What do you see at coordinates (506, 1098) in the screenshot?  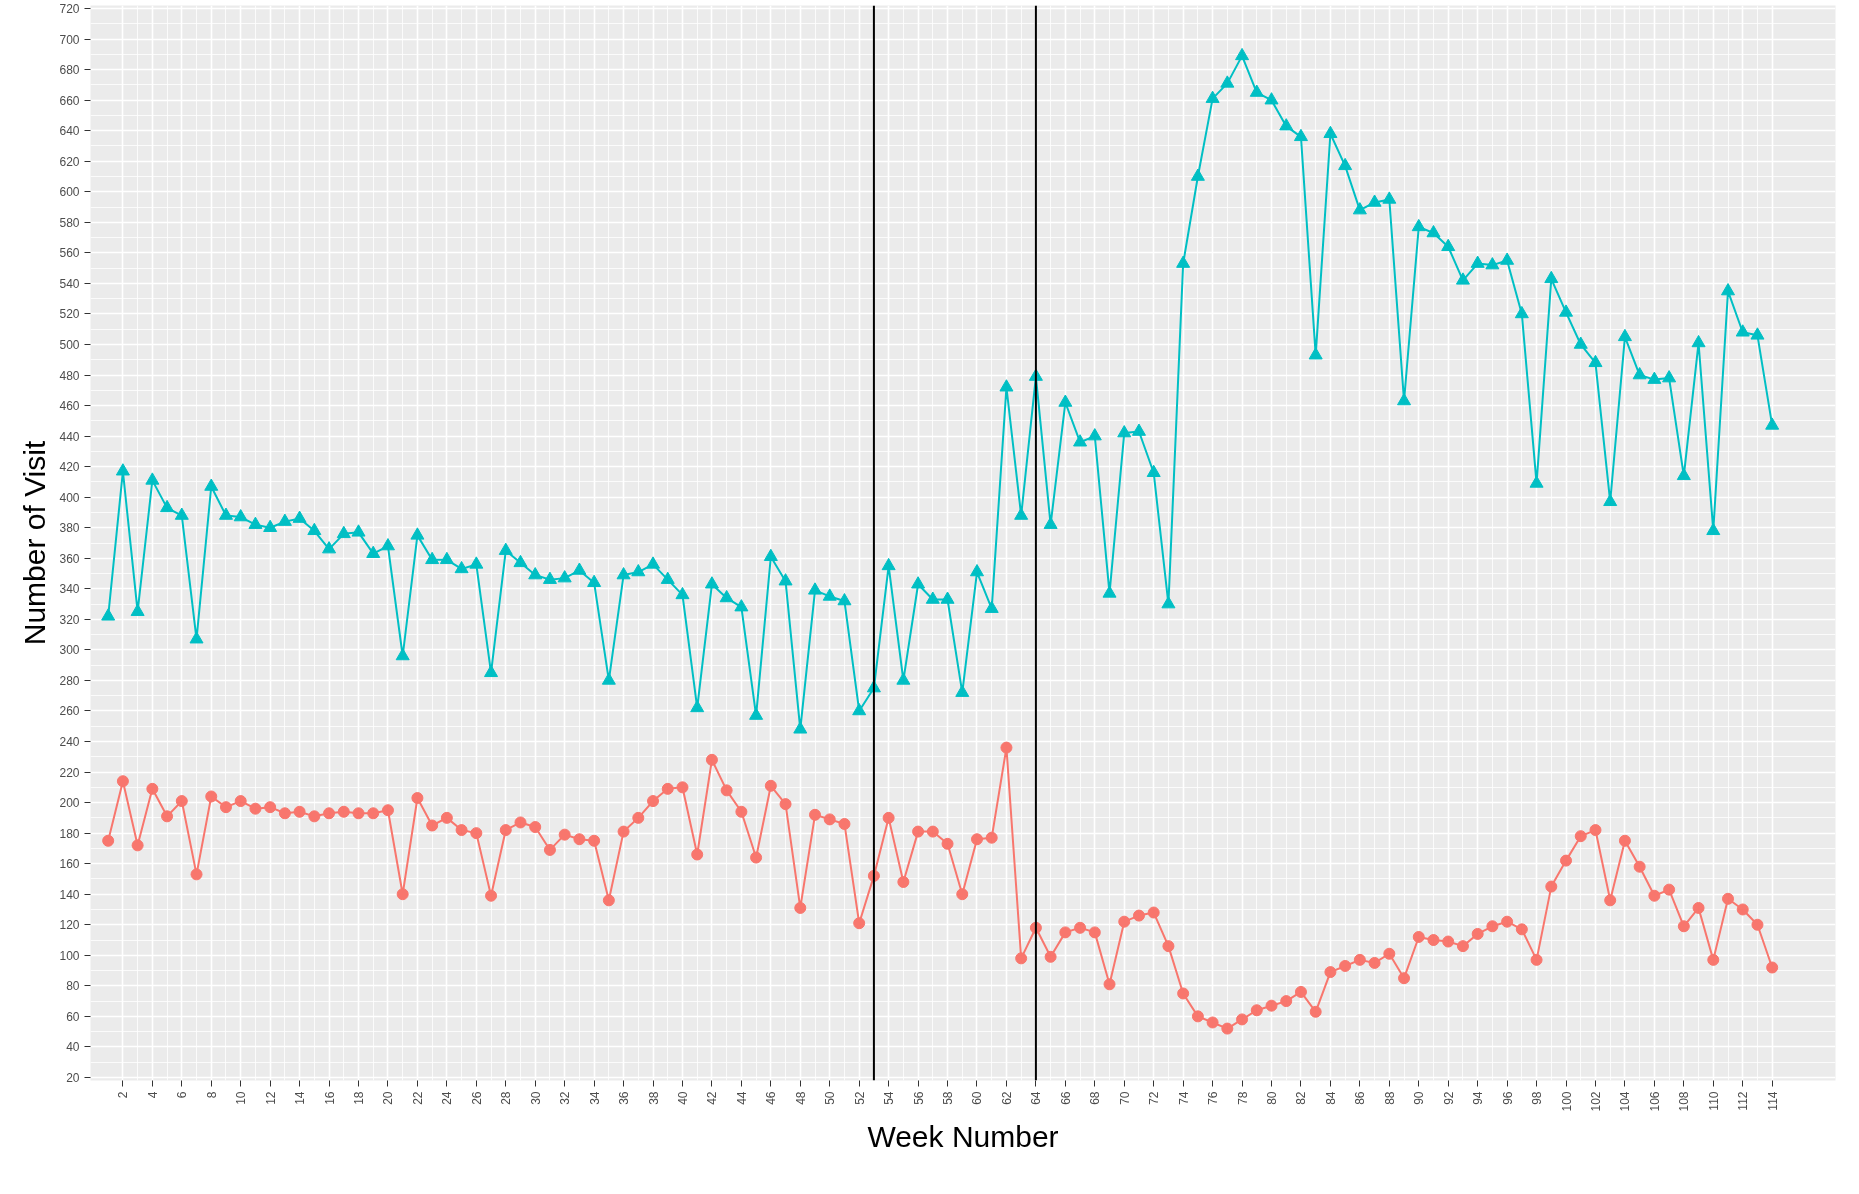 I see `x-tick-label: 28` at bounding box center [506, 1098].